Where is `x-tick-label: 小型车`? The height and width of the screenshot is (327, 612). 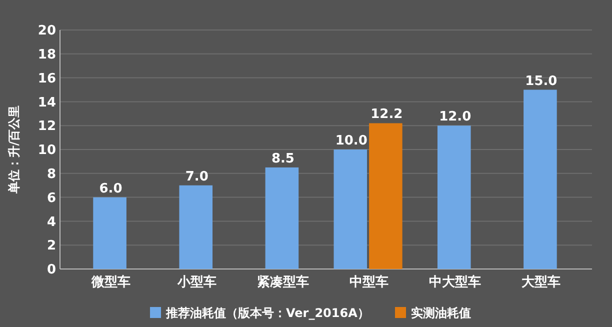
x-tick-label: 小型车 is located at coordinates (196, 282).